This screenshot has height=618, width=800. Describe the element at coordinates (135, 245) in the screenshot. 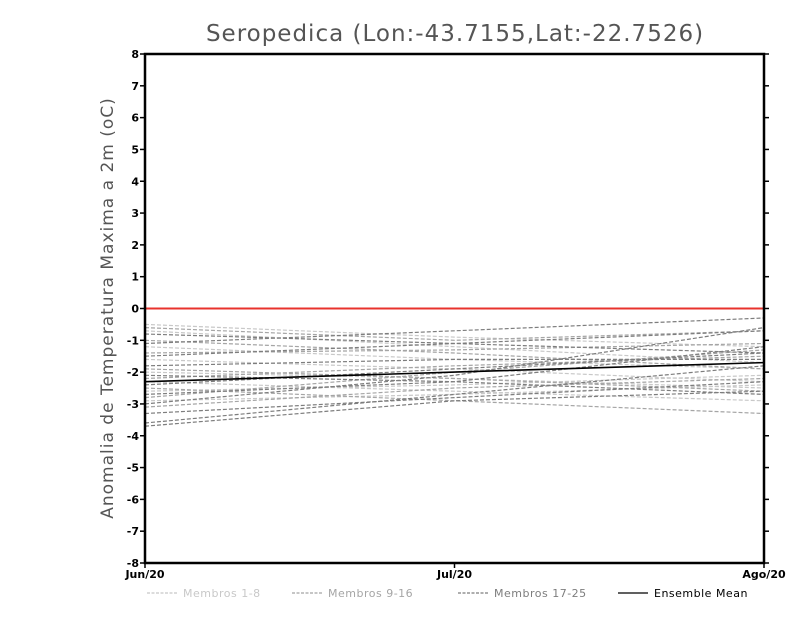

I see `y-tick-label: 2` at that location.